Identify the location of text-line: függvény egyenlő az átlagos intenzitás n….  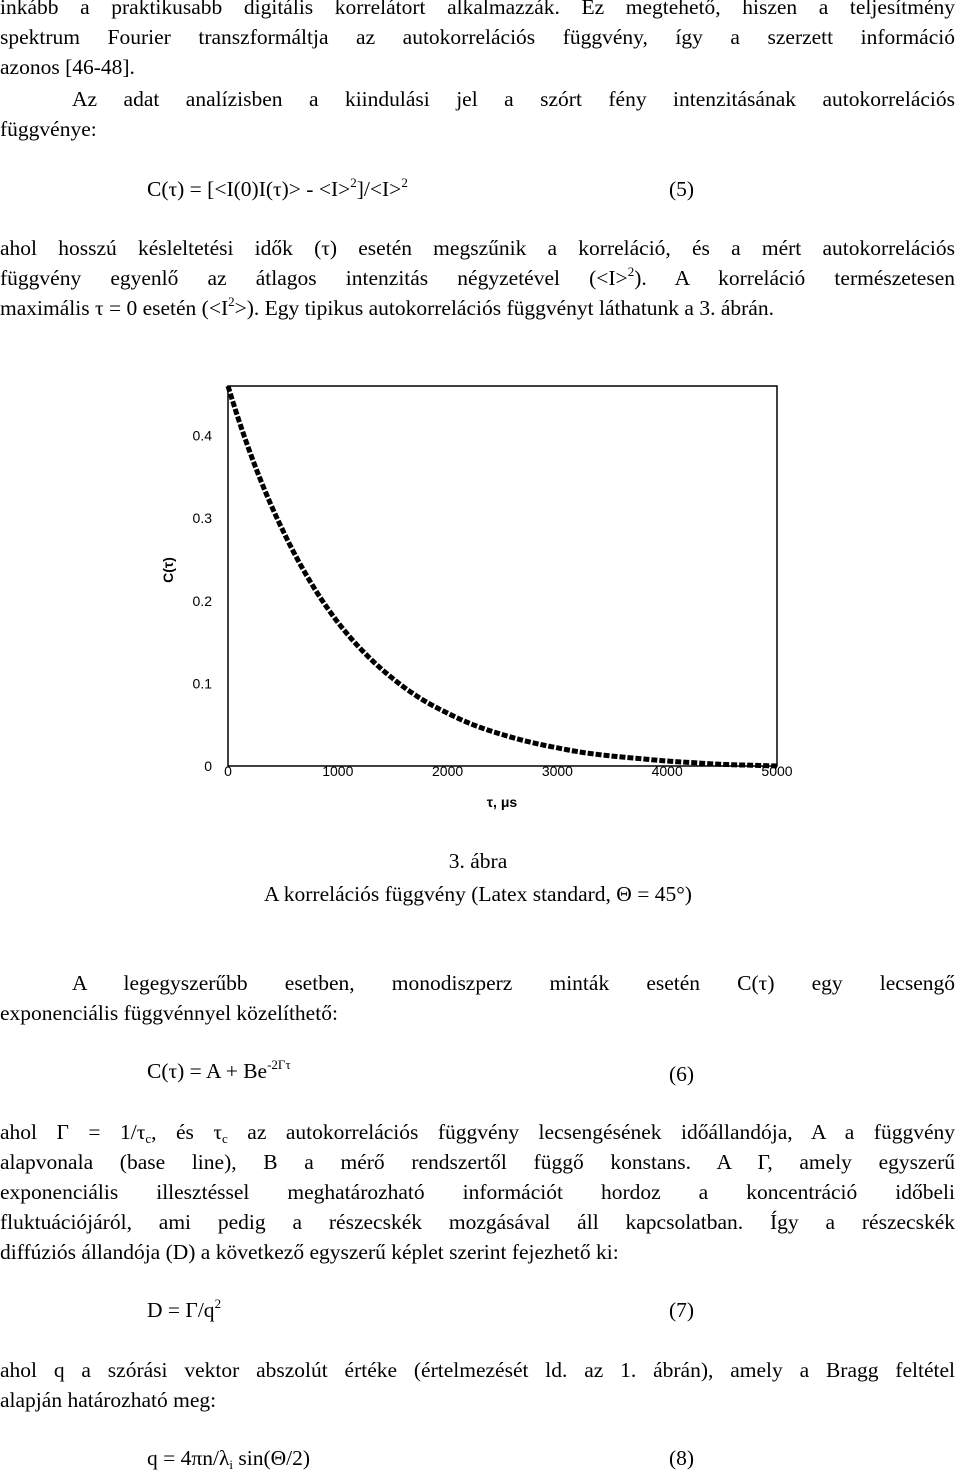
(477, 278).